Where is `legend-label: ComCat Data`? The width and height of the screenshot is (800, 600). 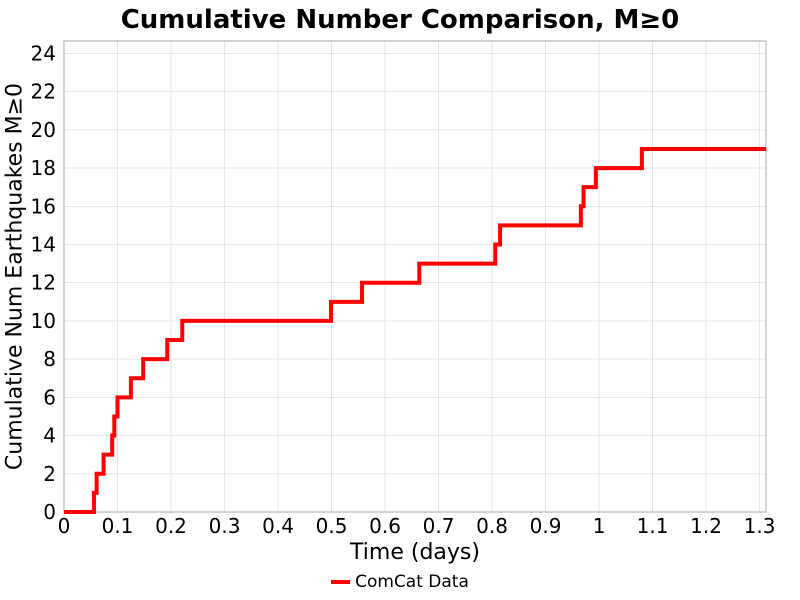
legend-label: ComCat Data is located at coordinates (412, 582).